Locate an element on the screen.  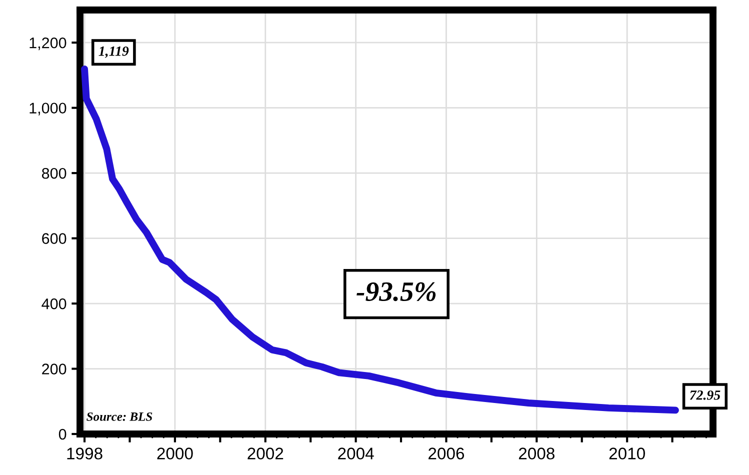
y-tick-label: 800 is located at coordinates (54, 173).